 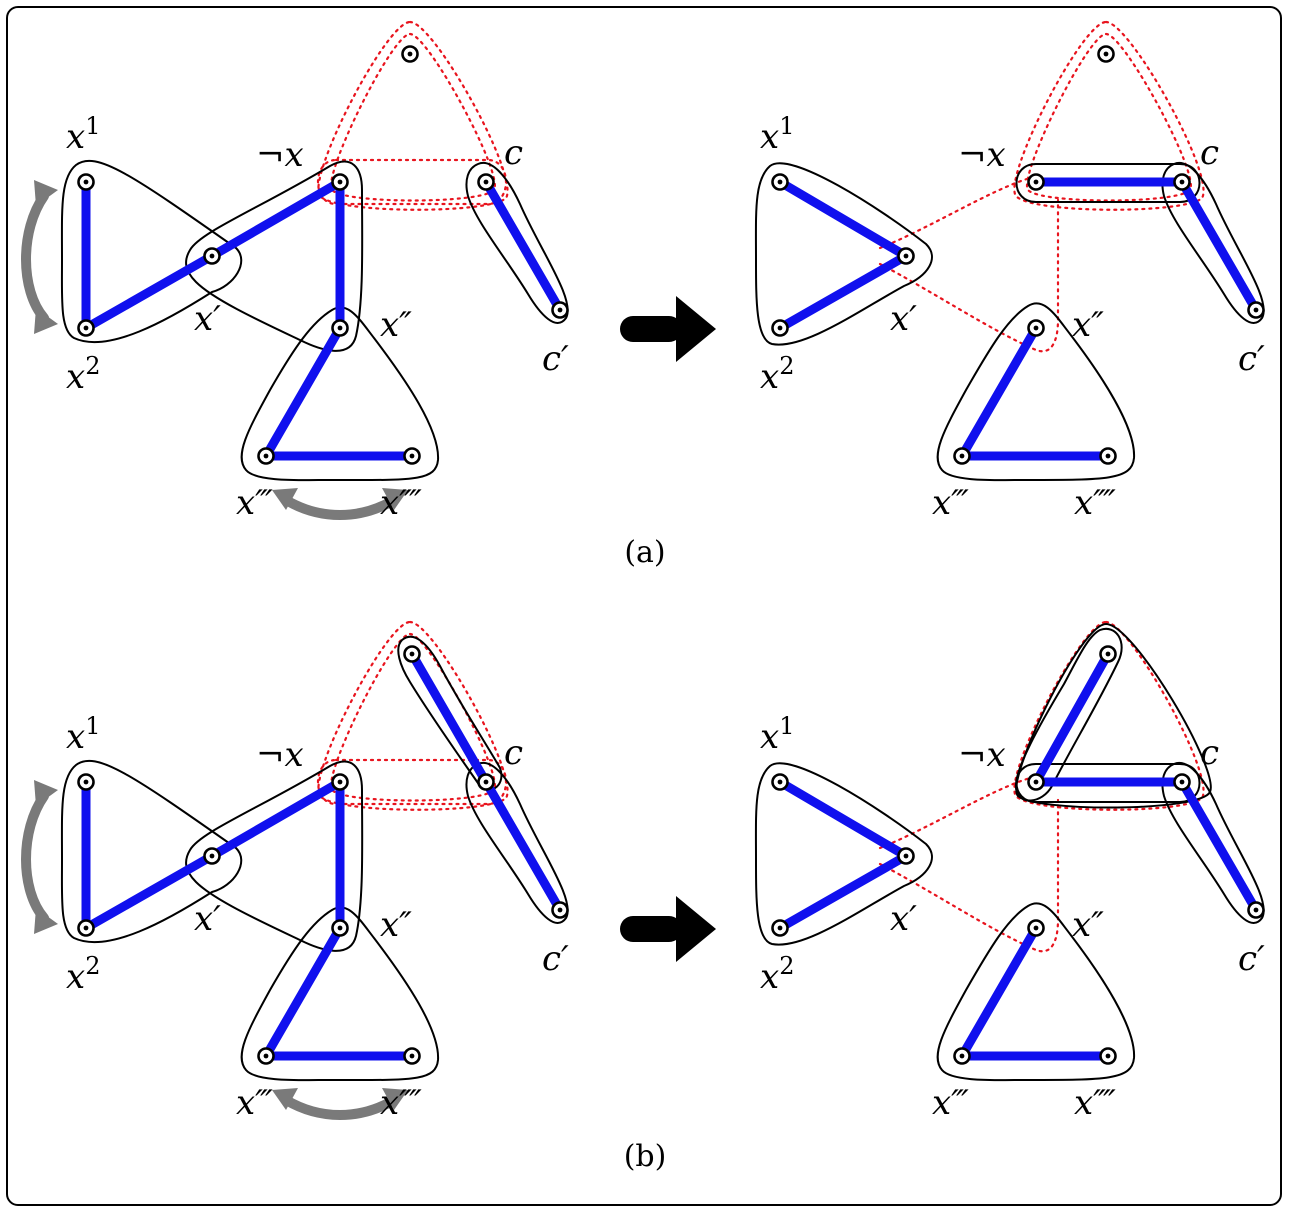 I want to click on edge-negx-top, so click(x=1072, y=718).